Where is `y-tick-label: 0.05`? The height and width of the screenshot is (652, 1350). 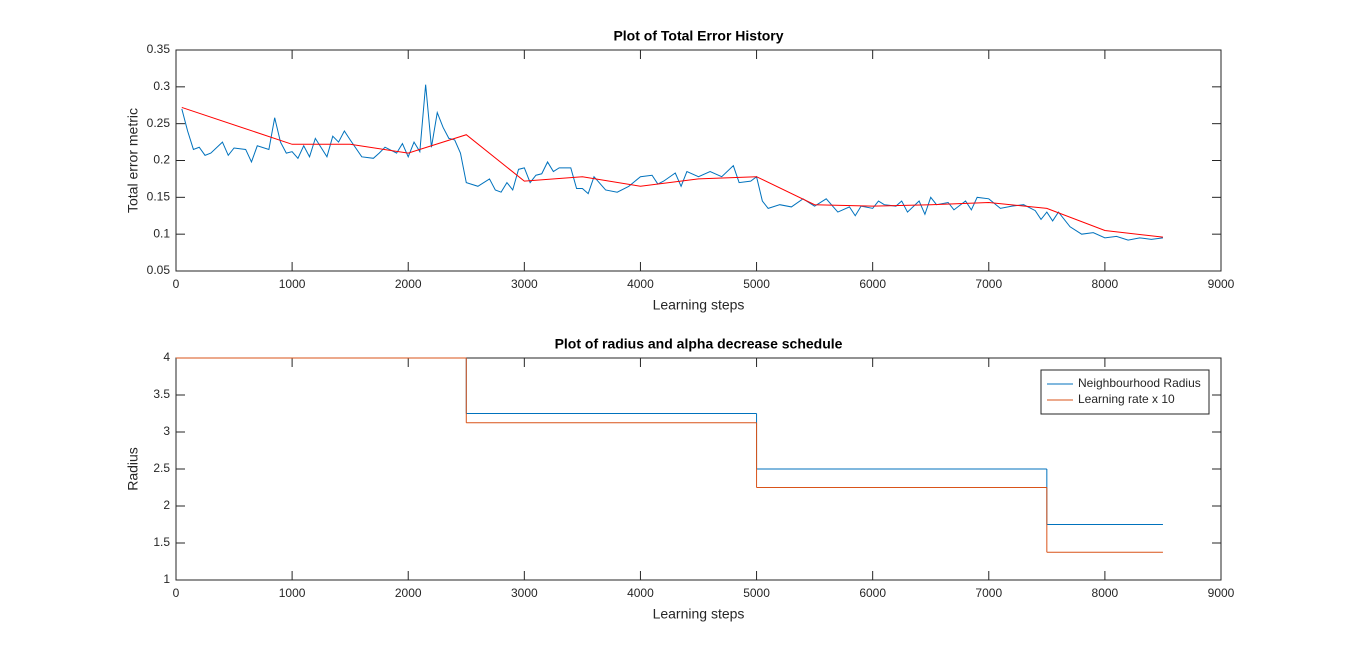 y-tick-label: 0.05 is located at coordinates (159, 270).